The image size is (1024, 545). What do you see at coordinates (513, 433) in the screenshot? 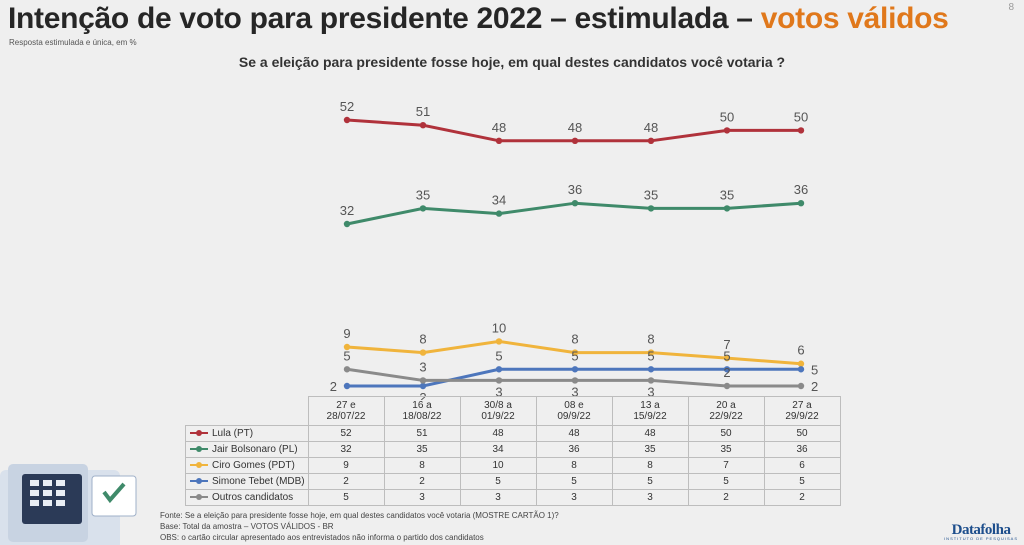
I see `table-row: Lula (PT) 52 51 48 48 48 50 50` at bounding box center [513, 433].